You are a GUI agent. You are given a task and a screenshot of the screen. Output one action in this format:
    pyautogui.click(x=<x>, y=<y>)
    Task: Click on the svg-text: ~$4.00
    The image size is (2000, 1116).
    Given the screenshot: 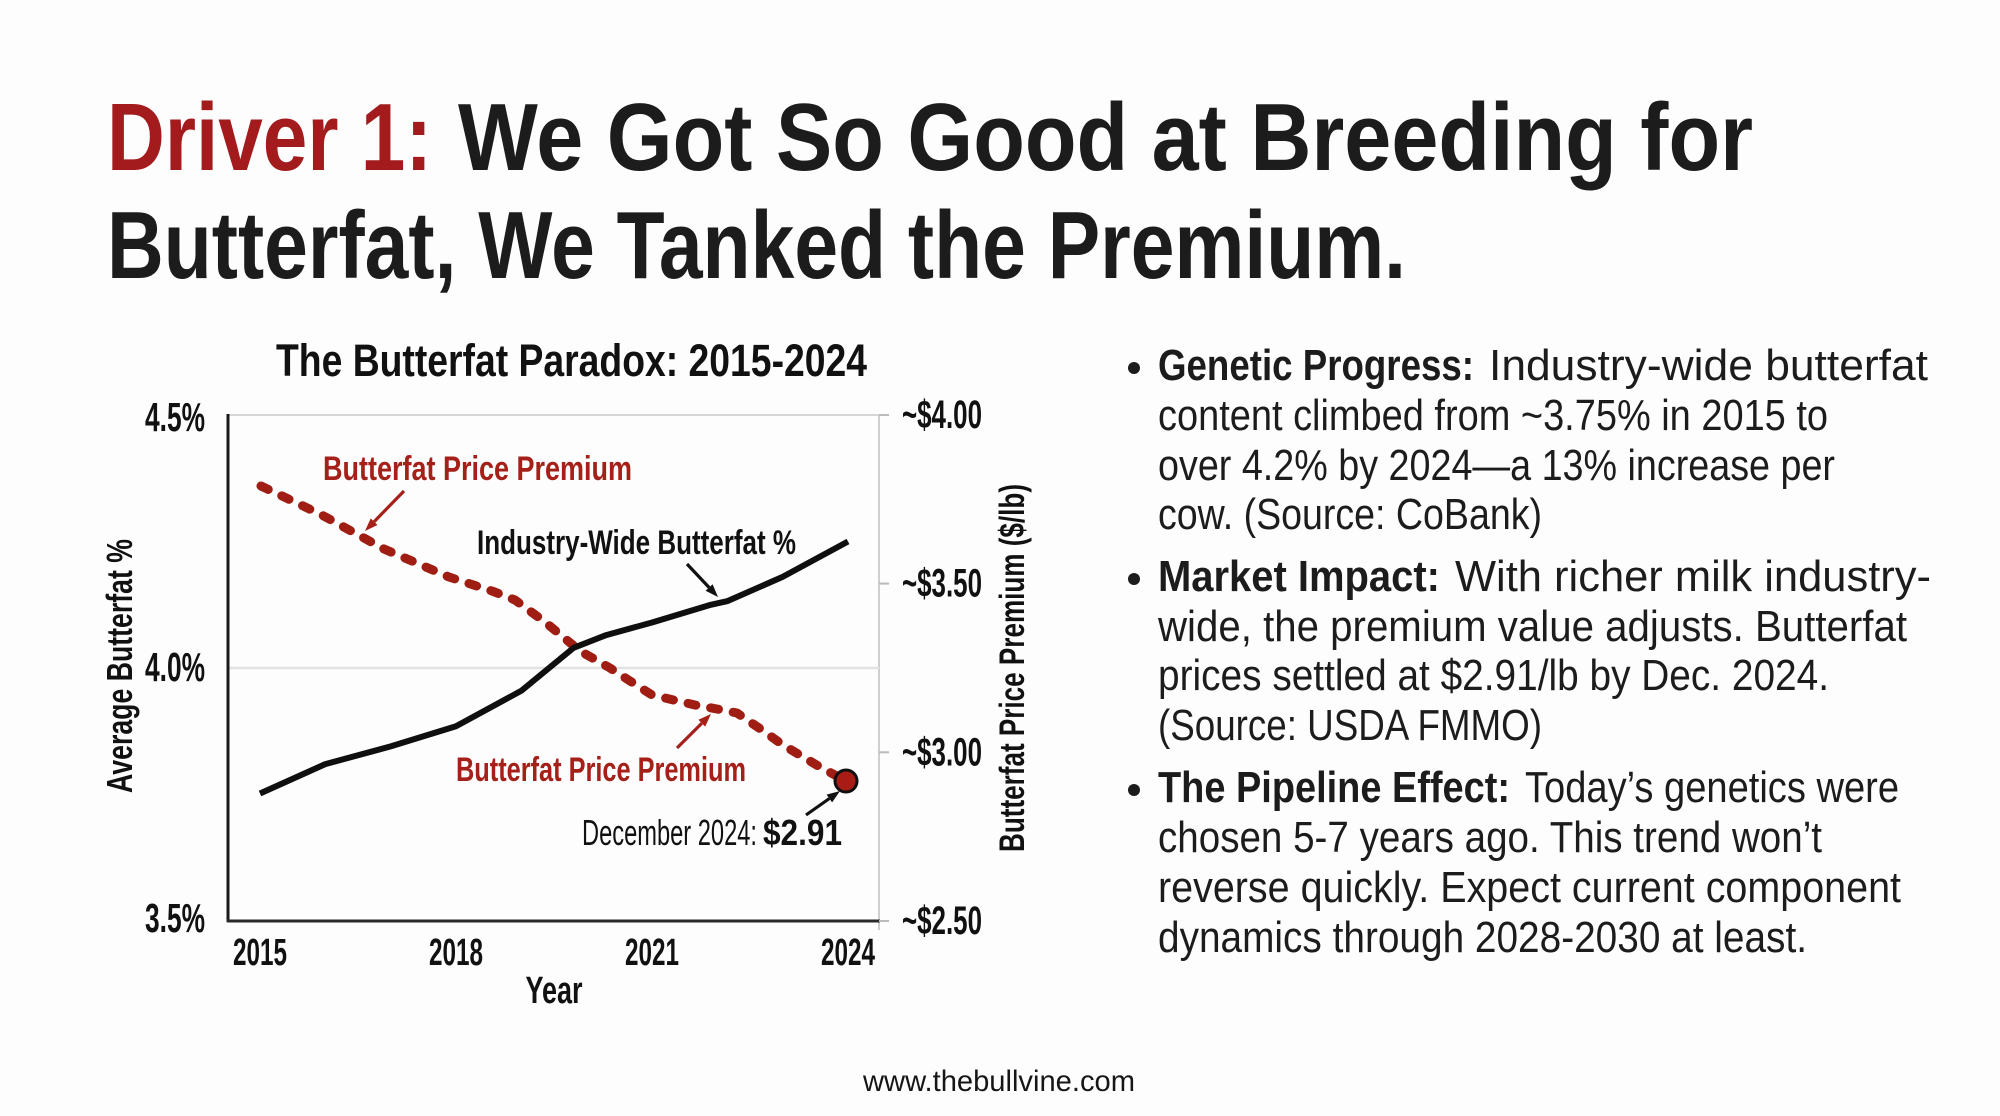 What is the action you would take?
    pyautogui.click(x=942, y=415)
    